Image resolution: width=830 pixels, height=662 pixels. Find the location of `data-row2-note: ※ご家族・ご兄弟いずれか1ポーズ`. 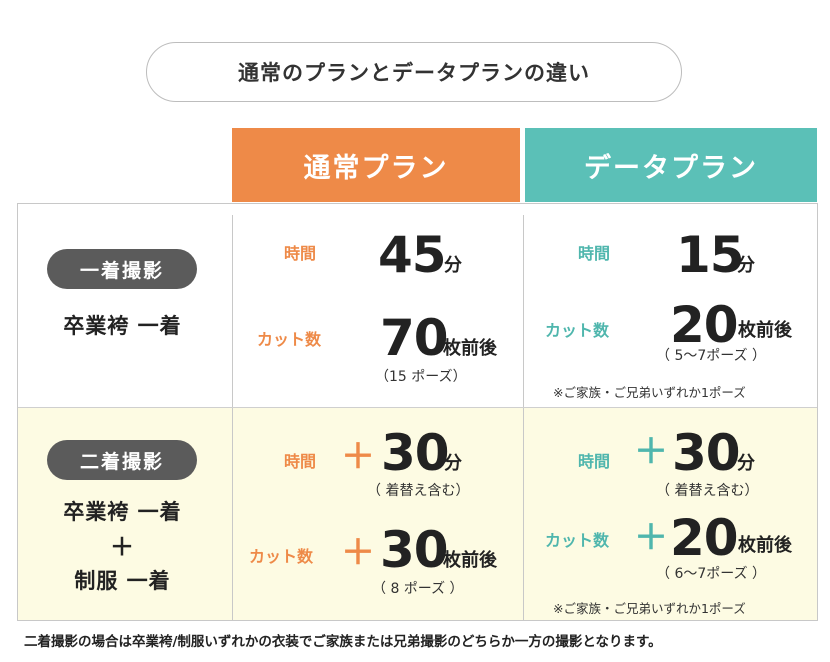

data-row2-note: ※ご家族・ご兄弟いずれか1ポーズ is located at coordinates (649, 608).